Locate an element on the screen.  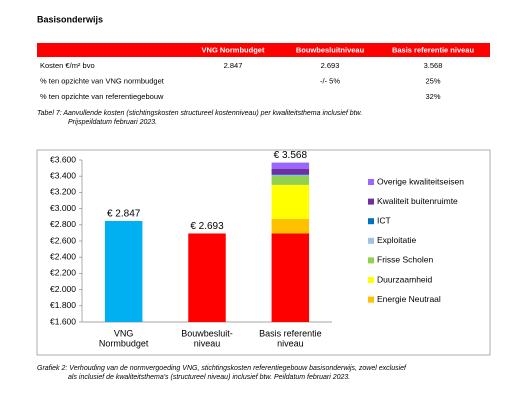
table-cell: 32% is located at coordinates (432, 96).